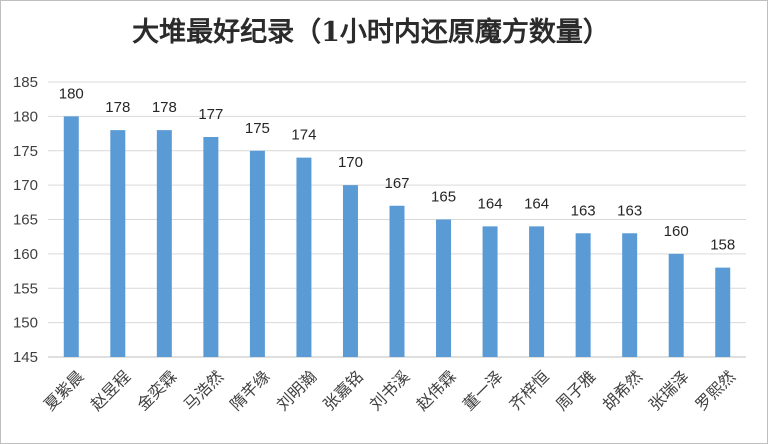 This screenshot has height=444, width=768. Describe the element at coordinates (25, 151) in the screenshot. I see `y-tick-label: 175` at that location.